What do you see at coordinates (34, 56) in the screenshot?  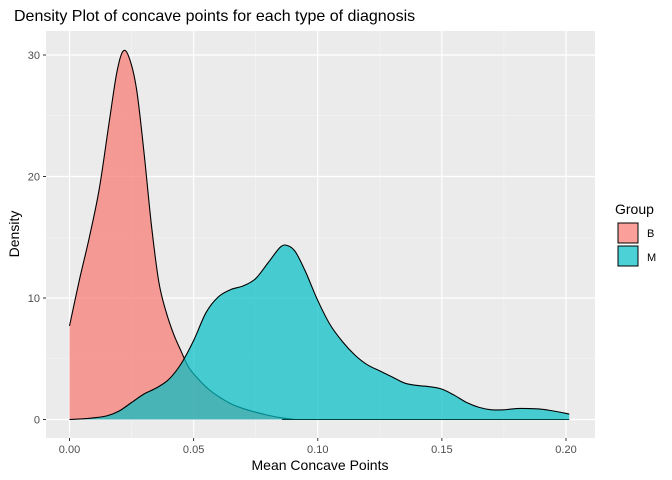 I see `y-tick-label: 30` at bounding box center [34, 56].